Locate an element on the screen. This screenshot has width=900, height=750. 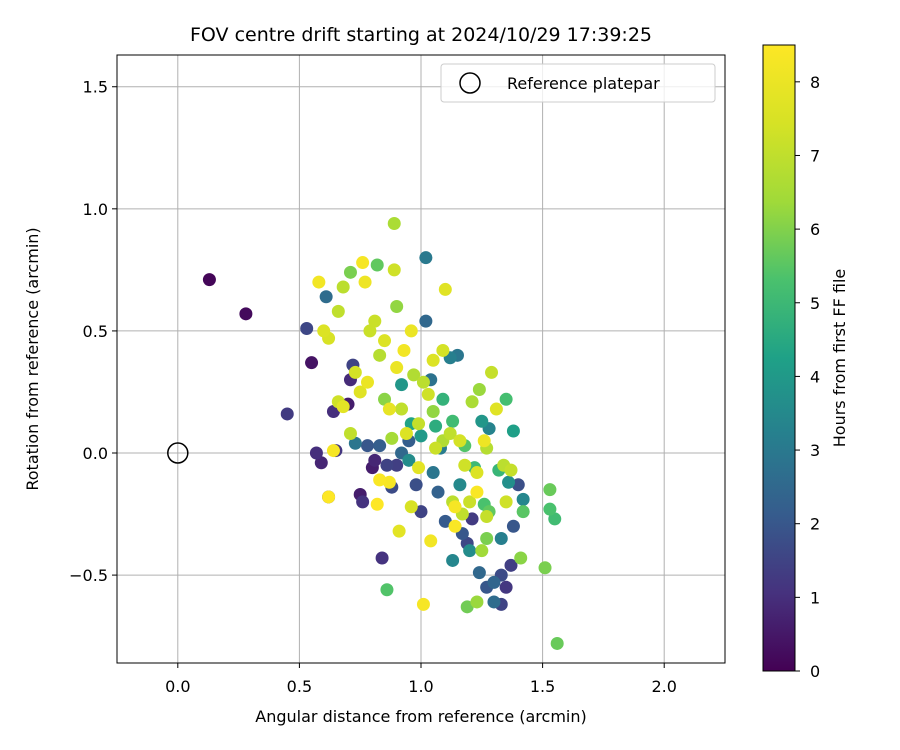
colorbar-tick-label: 4 is located at coordinates (815, 376).